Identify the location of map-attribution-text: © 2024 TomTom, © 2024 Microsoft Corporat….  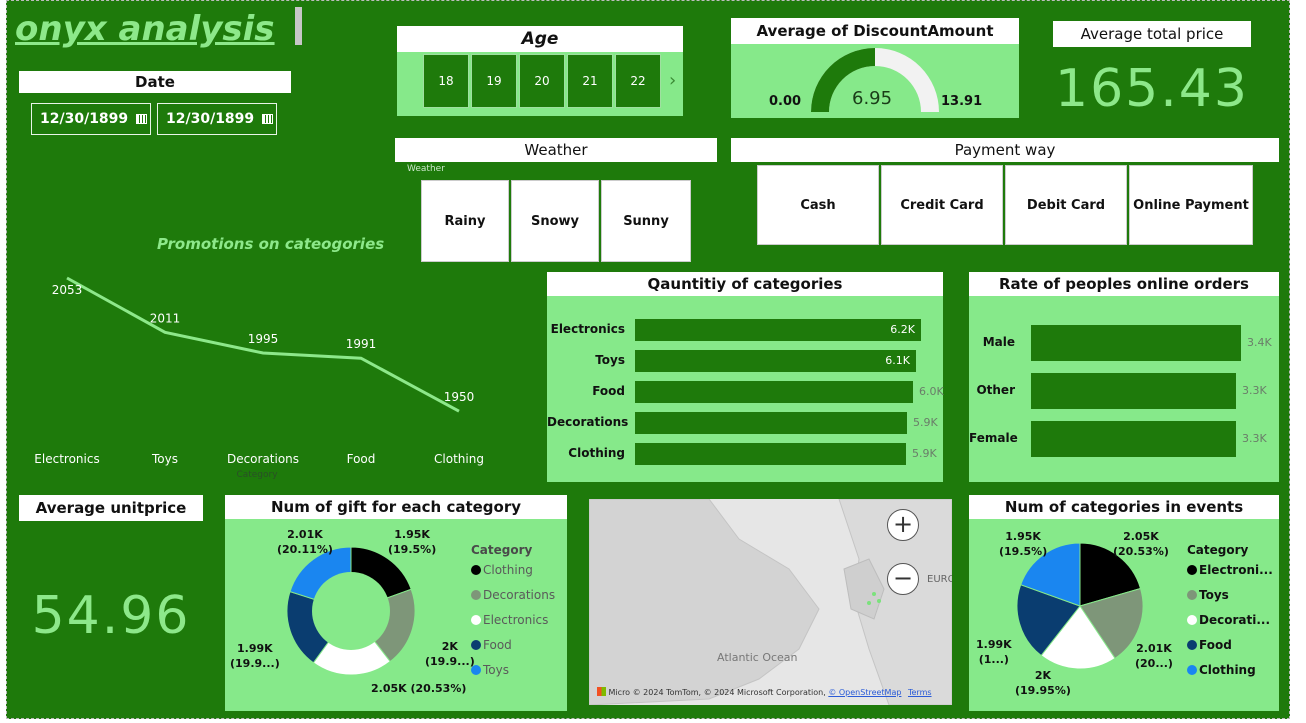
(729, 692).